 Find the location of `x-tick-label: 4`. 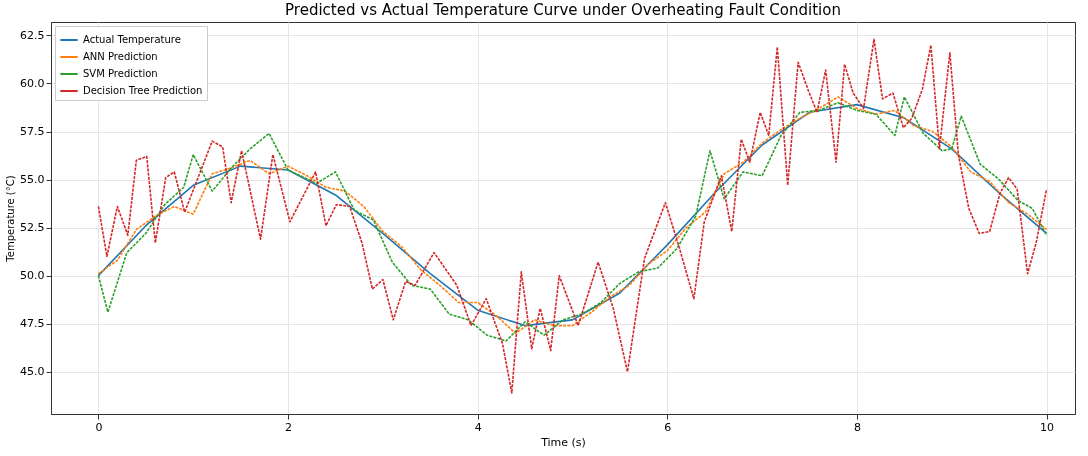

x-tick-label: 4 is located at coordinates (478, 427).